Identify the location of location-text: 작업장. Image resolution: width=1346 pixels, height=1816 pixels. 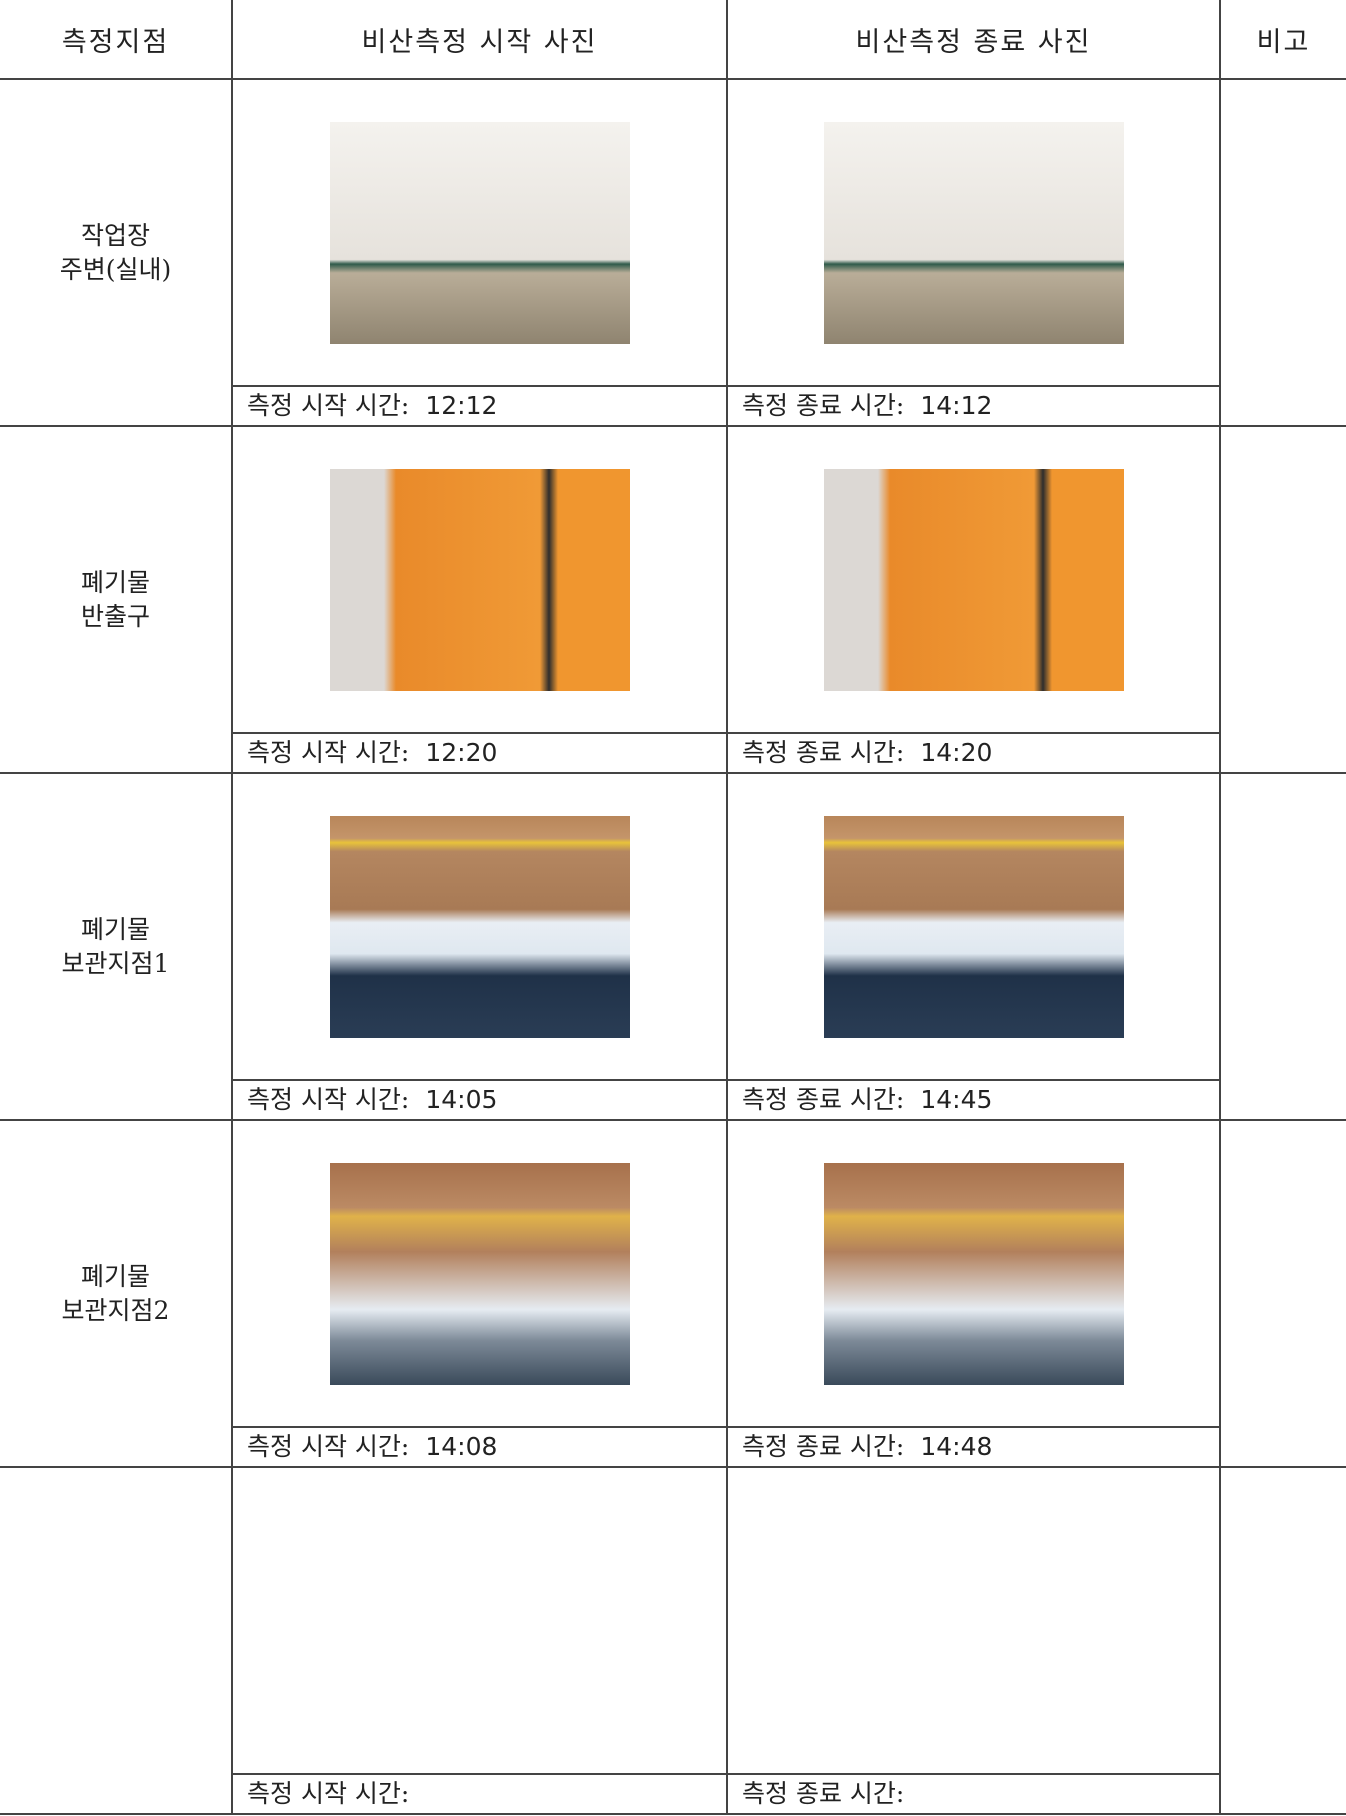
(115, 235).